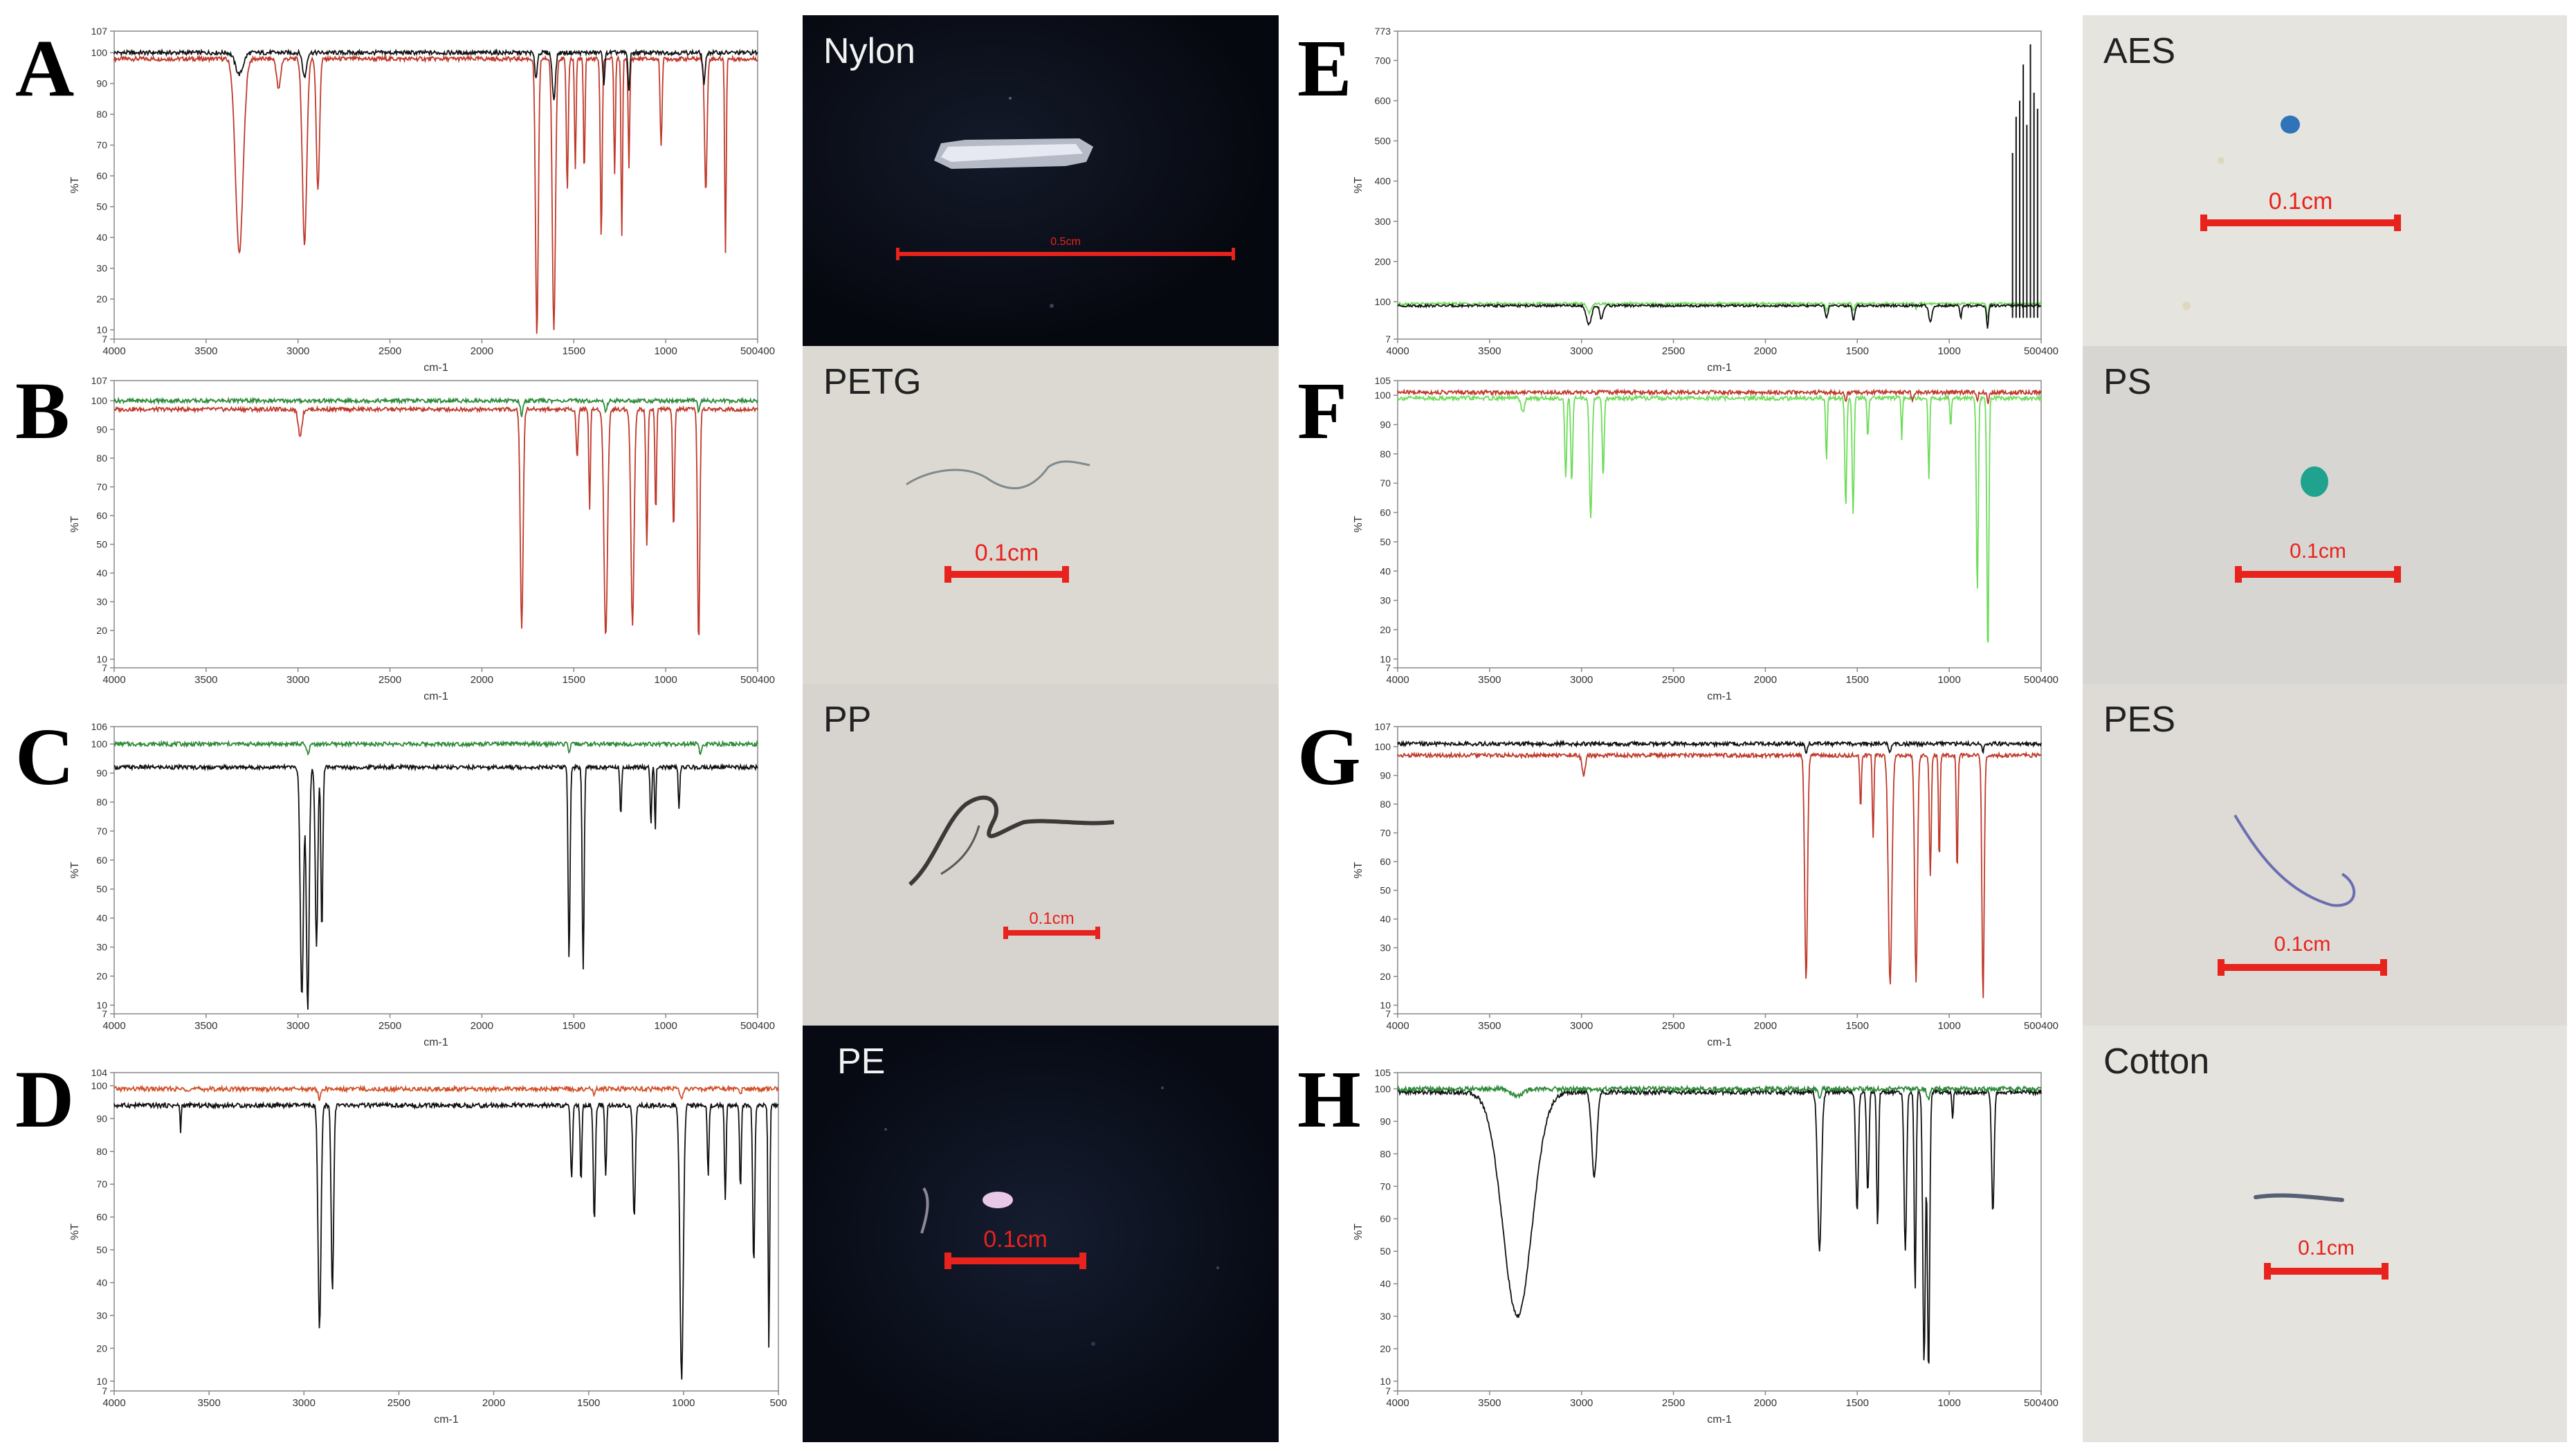 This screenshot has height=1456, width=2576. Describe the element at coordinates (45, 68) in the screenshot. I see `panel-letter-a: A` at that location.